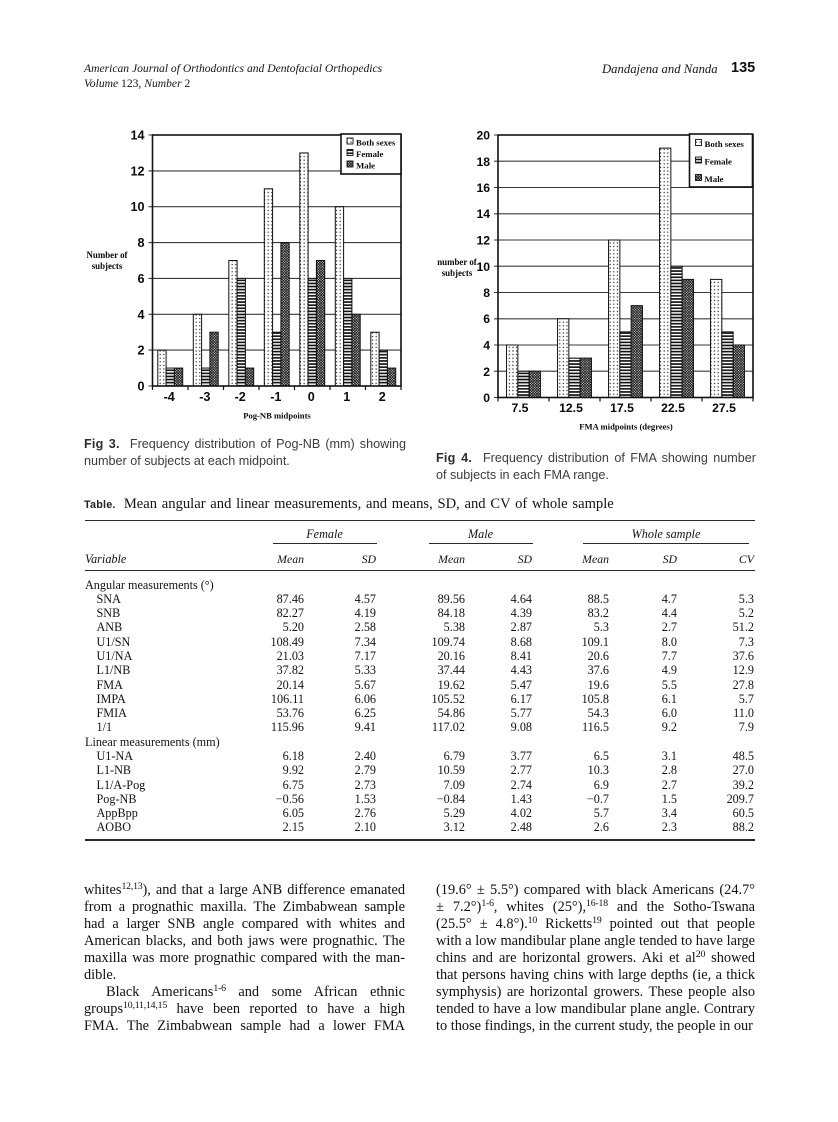 The width and height of the screenshot is (838, 1122). Describe the element at coordinates (483, 188) in the screenshot. I see `svg-text: 16` at that location.